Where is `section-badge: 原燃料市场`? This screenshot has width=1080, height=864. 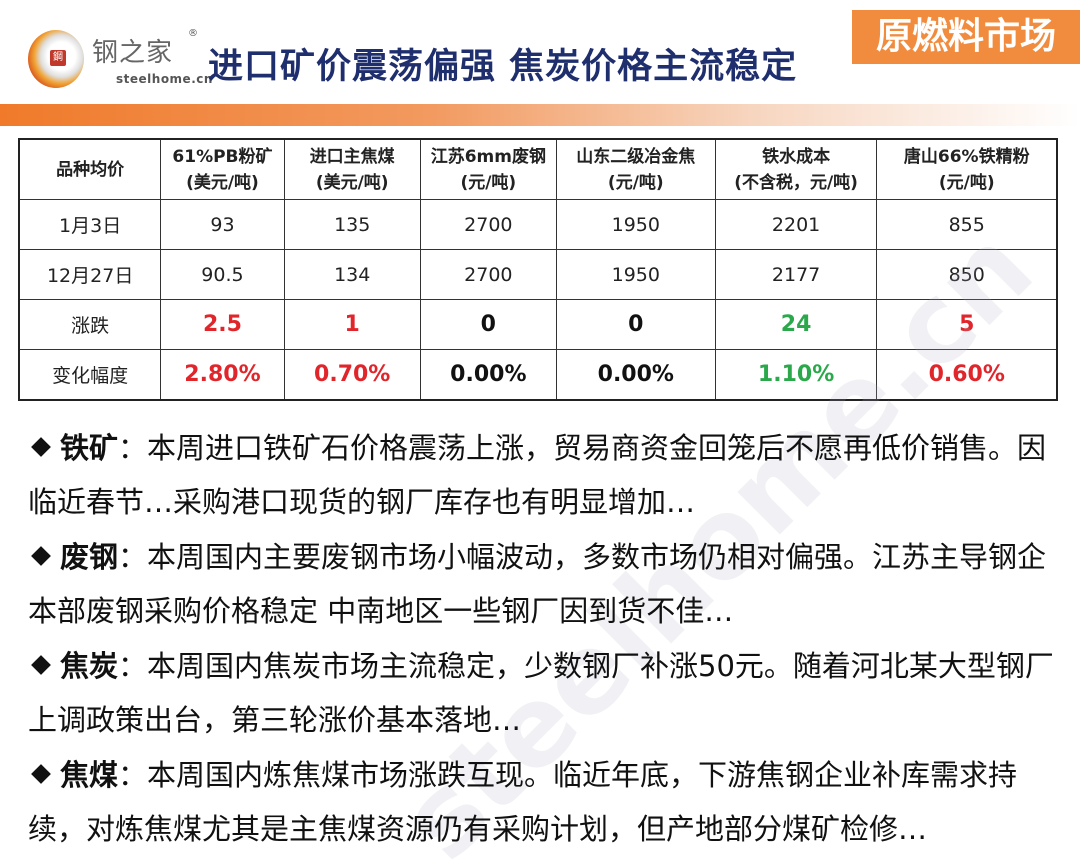
section-badge: 原燃料市场 is located at coordinates (966, 37).